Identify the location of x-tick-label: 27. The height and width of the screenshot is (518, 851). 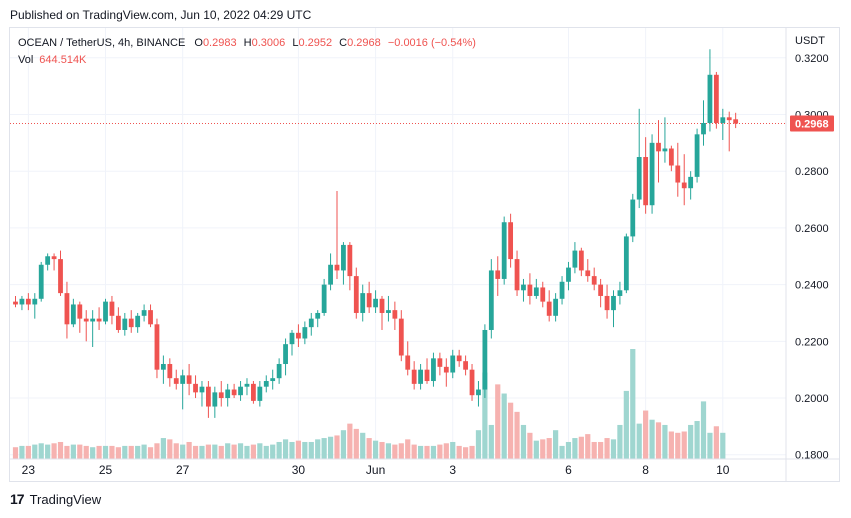
(183, 470).